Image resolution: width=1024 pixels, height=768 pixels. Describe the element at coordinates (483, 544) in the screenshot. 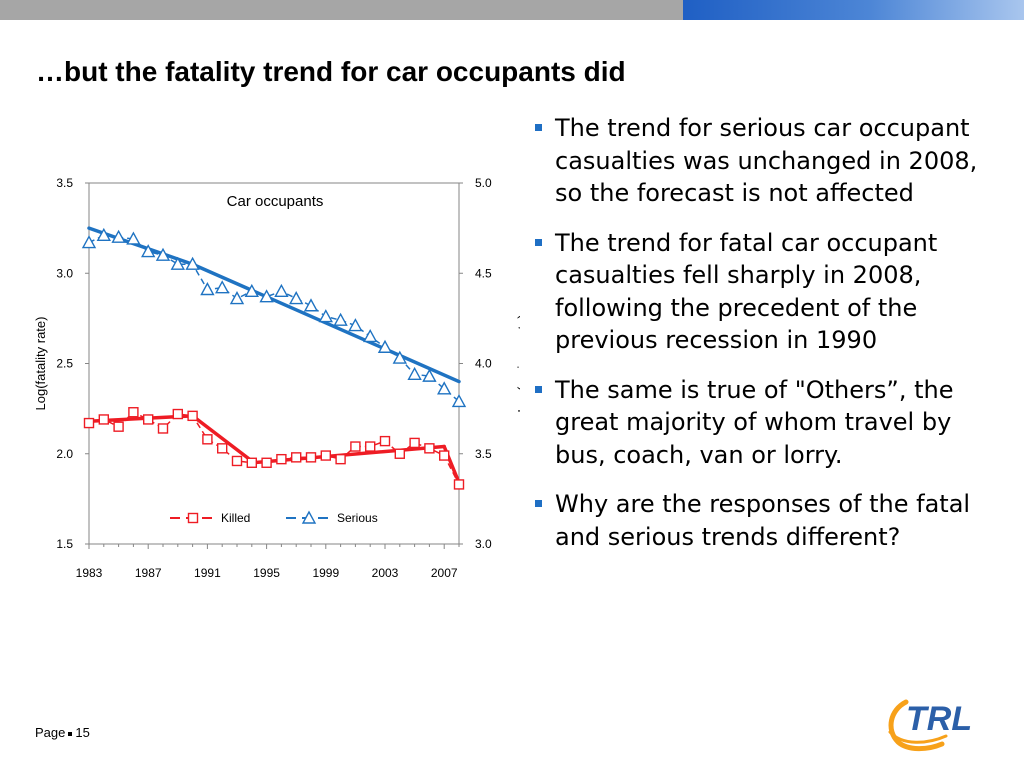

I see `y2-tick-label: 3.0` at that location.